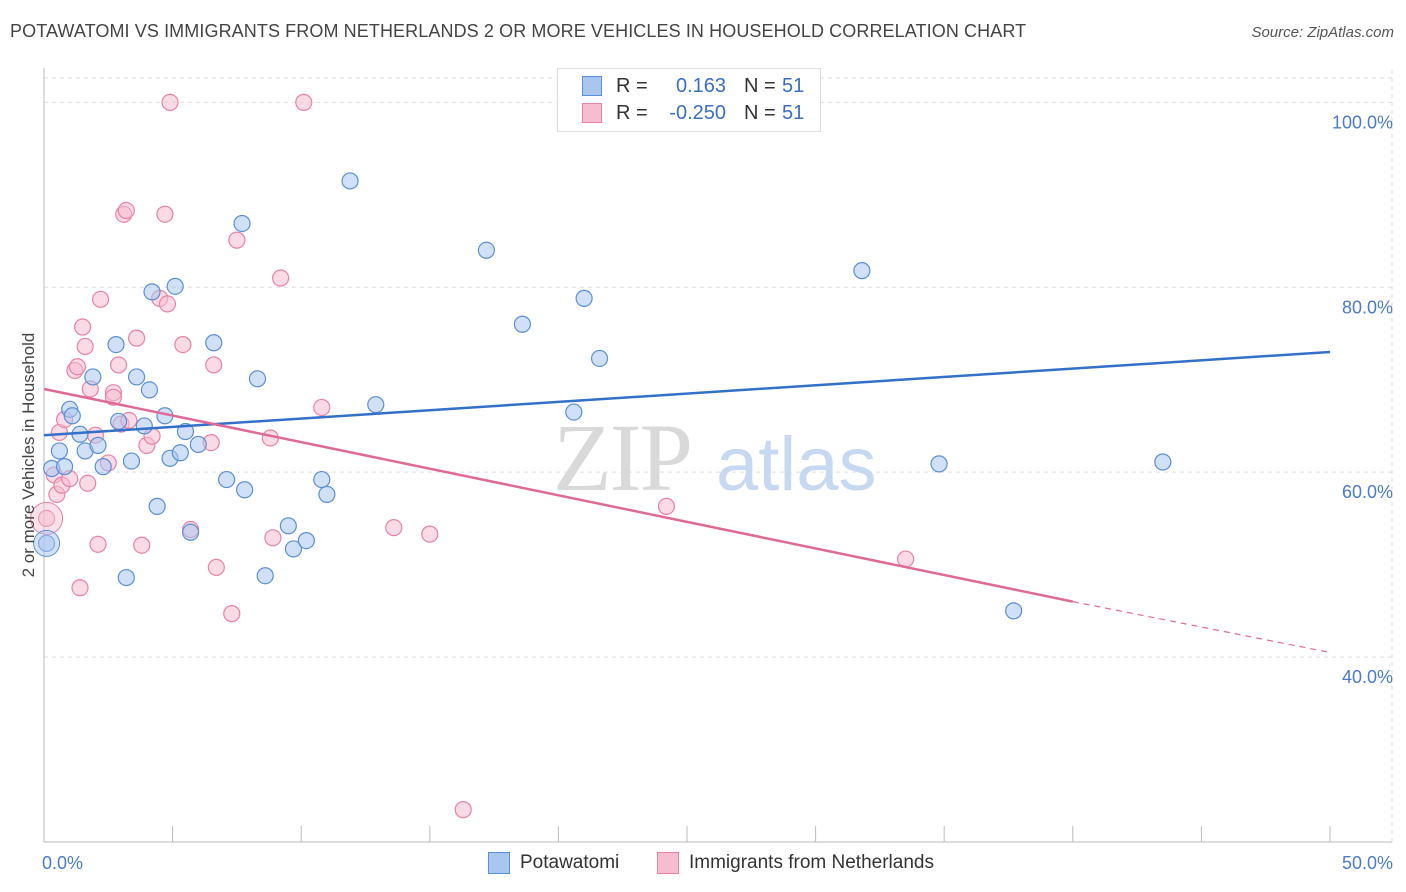  Describe the element at coordinates (760, 85) in the screenshot. I see `n-label: N =` at that location.